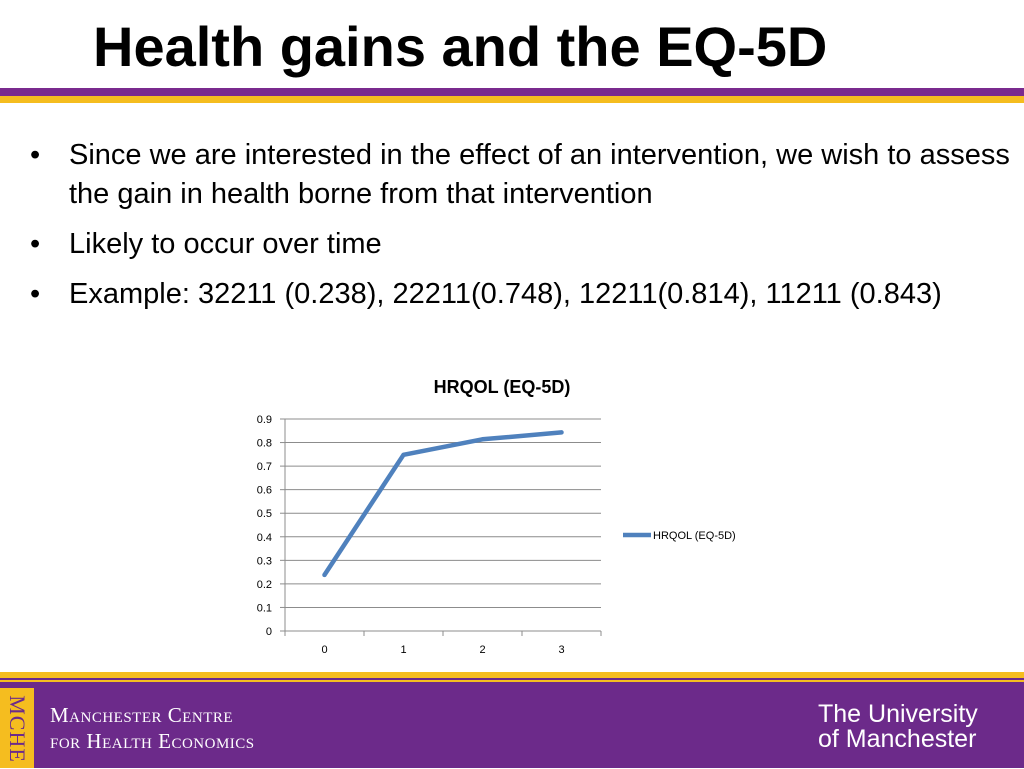 The height and width of the screenshot is (769, 1024). I want to click on y-tick-label: 0.4, so click(264, 538).